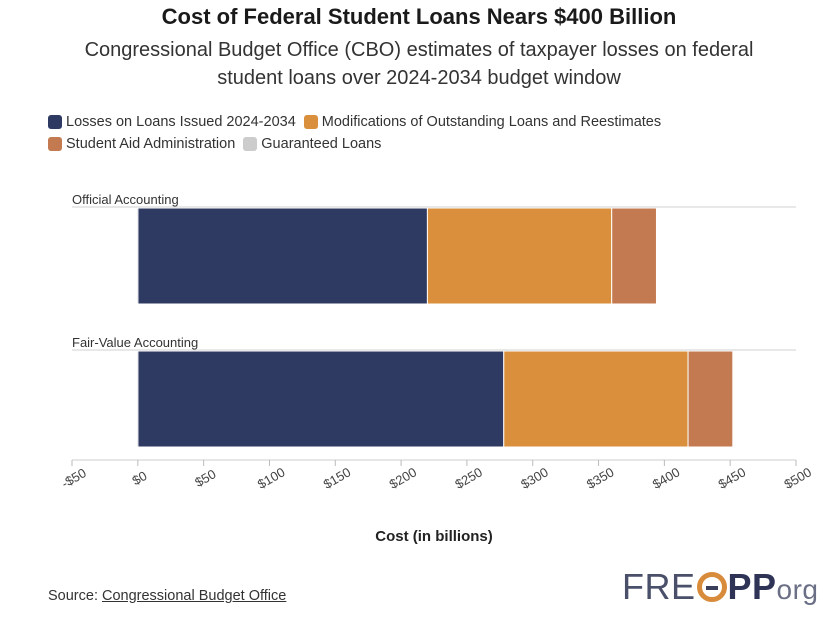 The width and height of the screenshot is (838, 640). What do you see at coordinates (337, 477) in the screenshot?
I see `x-tick-label: $150` at bounding box center [337, 477].